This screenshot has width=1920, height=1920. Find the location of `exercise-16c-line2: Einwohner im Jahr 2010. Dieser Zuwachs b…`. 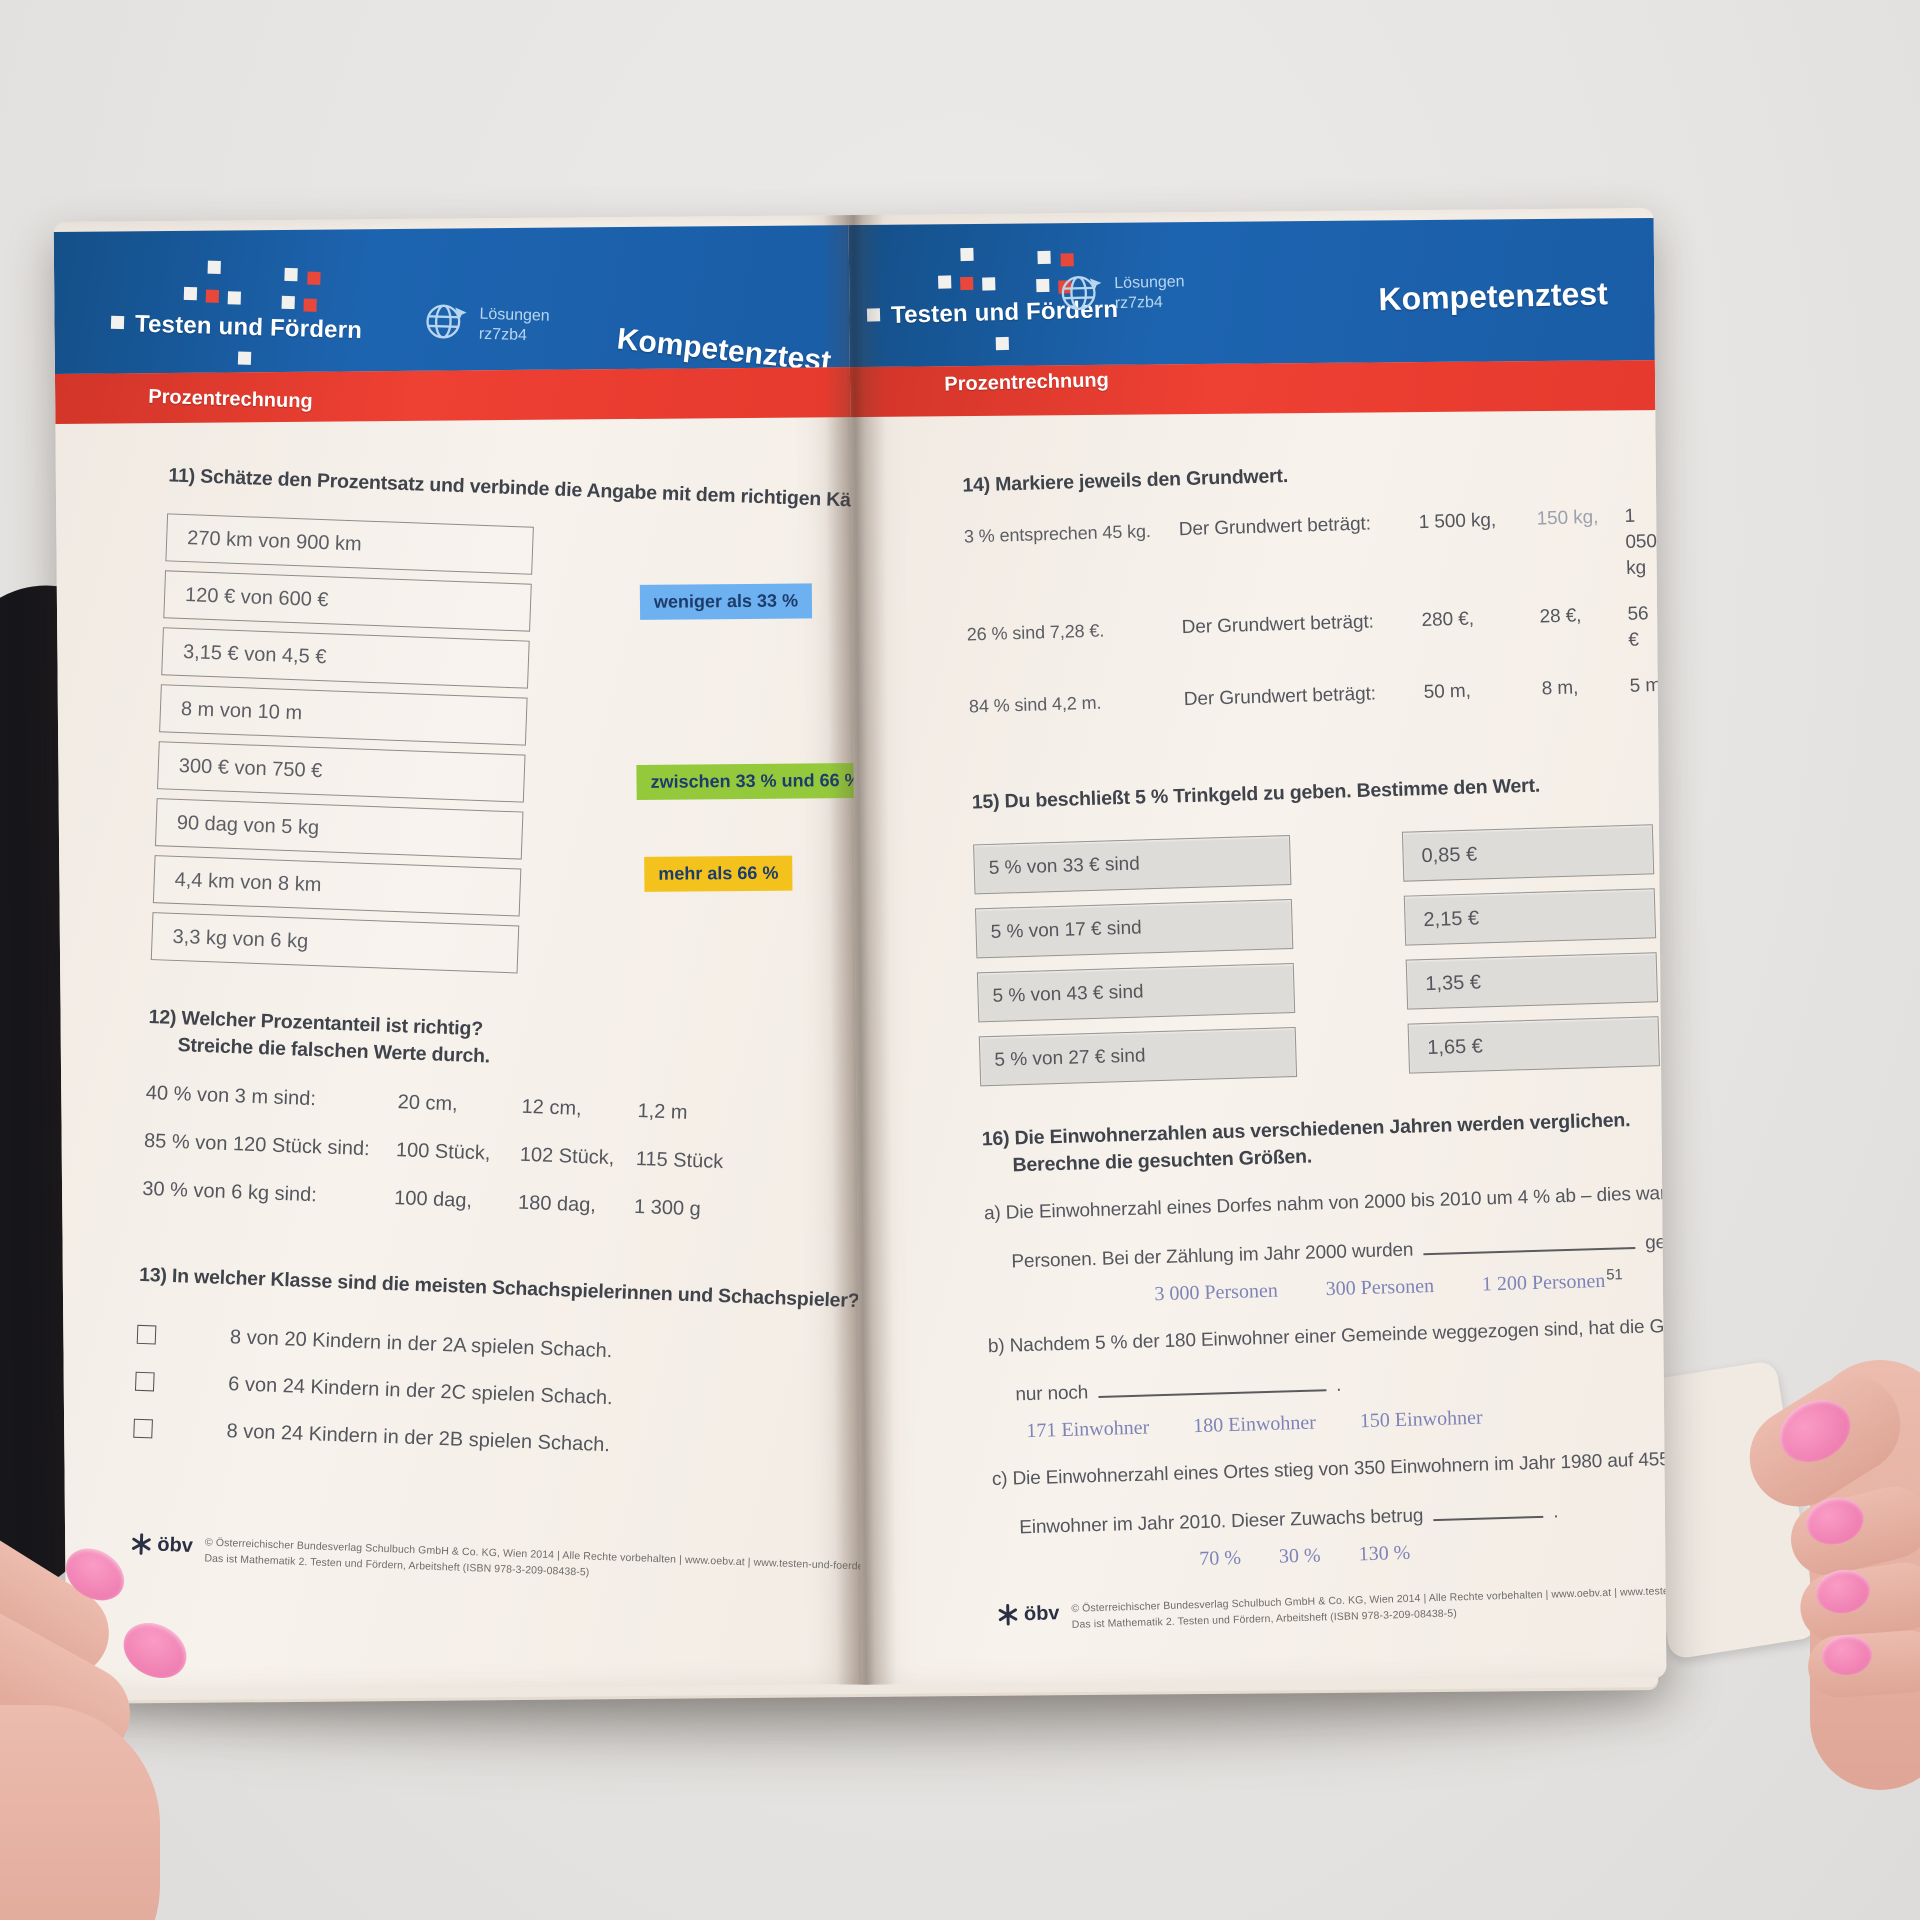

exercise-16c-line2: Einwohner im Jahr 2010. Dieser Zuwachs b… is located at coordinates (1329, 1518).